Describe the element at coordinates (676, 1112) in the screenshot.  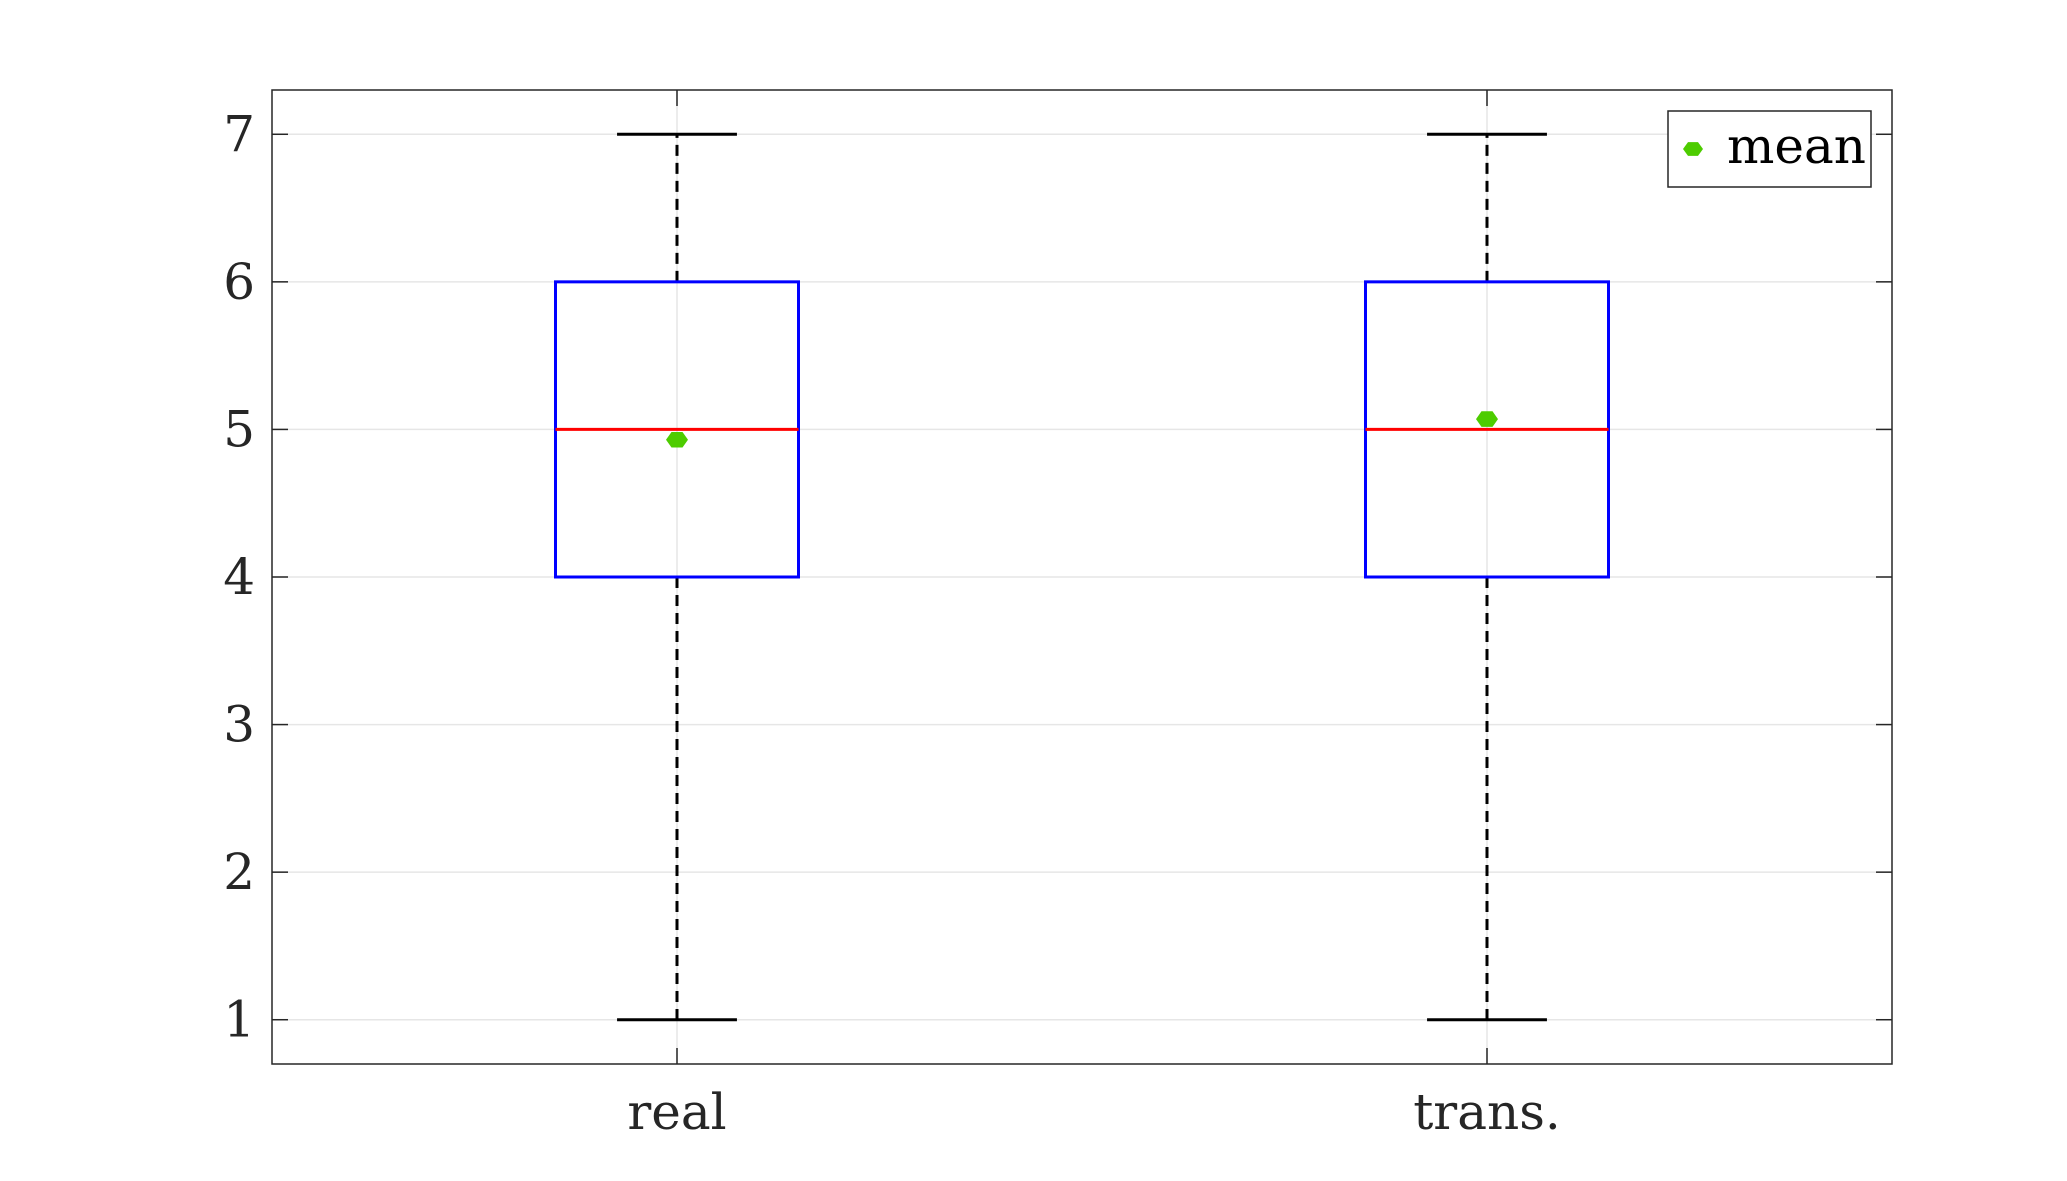
I see `x-tick-label: real` at that location.